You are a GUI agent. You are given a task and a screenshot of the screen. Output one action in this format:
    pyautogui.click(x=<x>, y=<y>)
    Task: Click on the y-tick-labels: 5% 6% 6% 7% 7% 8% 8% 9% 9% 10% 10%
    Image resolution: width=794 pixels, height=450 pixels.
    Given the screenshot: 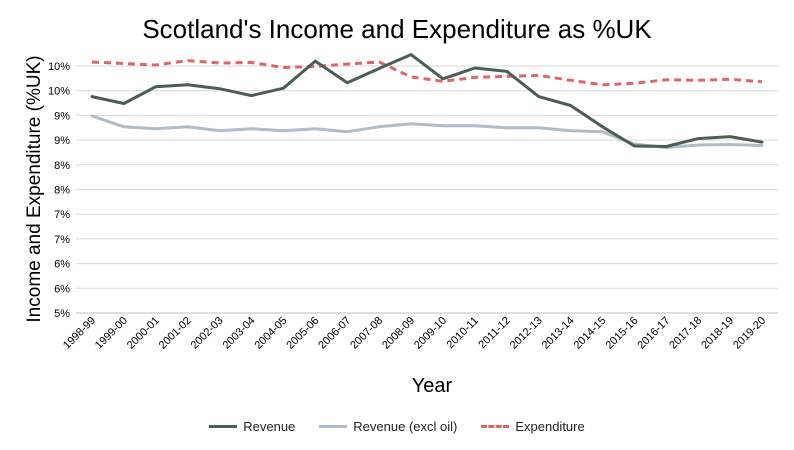 What is the action you would take?
    pyautogui.click(x=59, y=190)
    